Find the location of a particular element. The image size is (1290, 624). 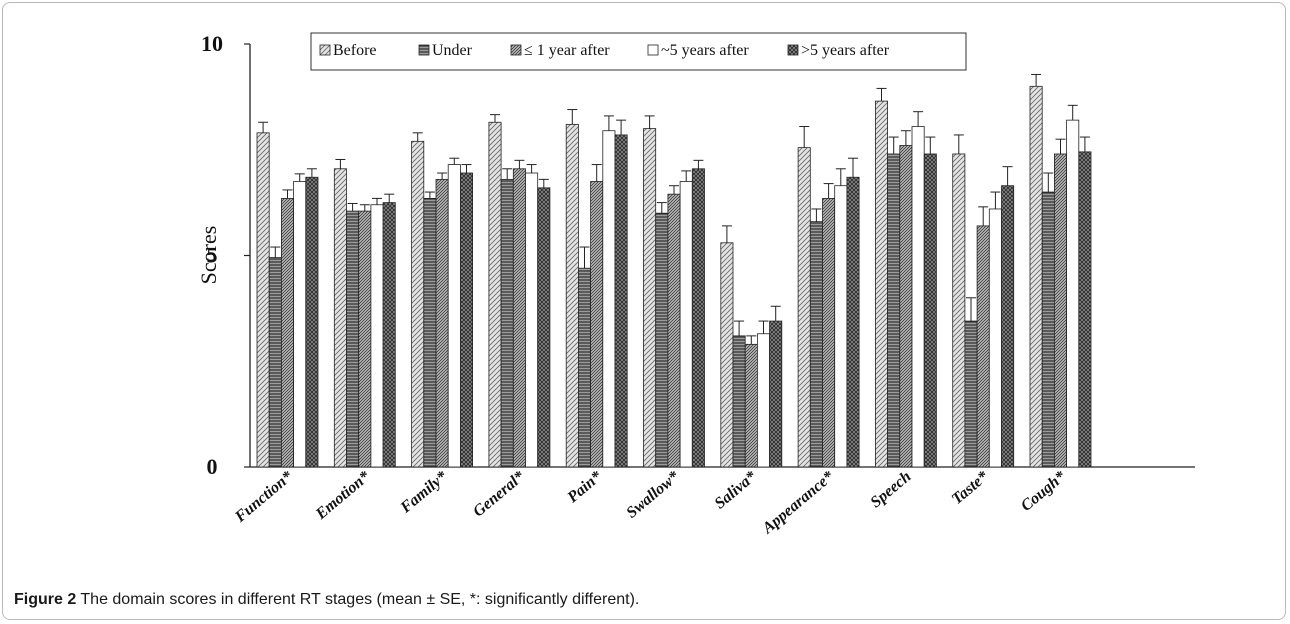

x-tick-label: Taste* is located at coordinates (971, 487).